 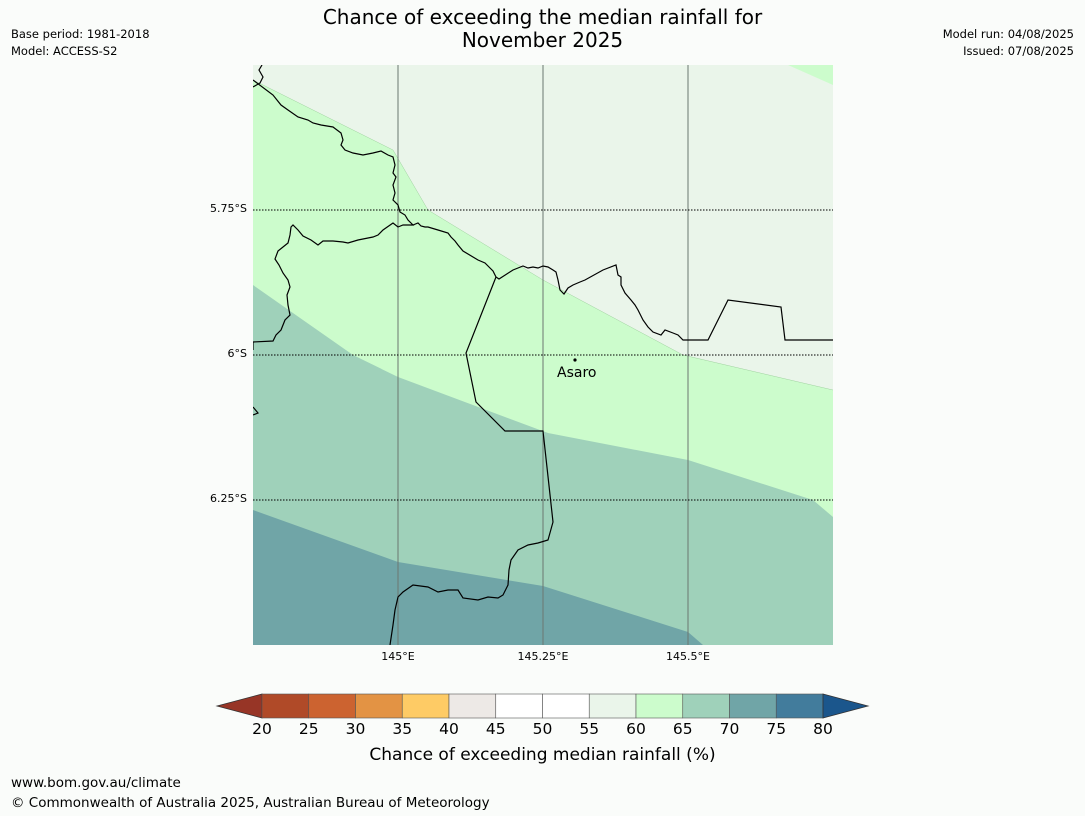 I want to click on model-run-text: Model run: 04/08/2025, so click(x=1008, y=34).